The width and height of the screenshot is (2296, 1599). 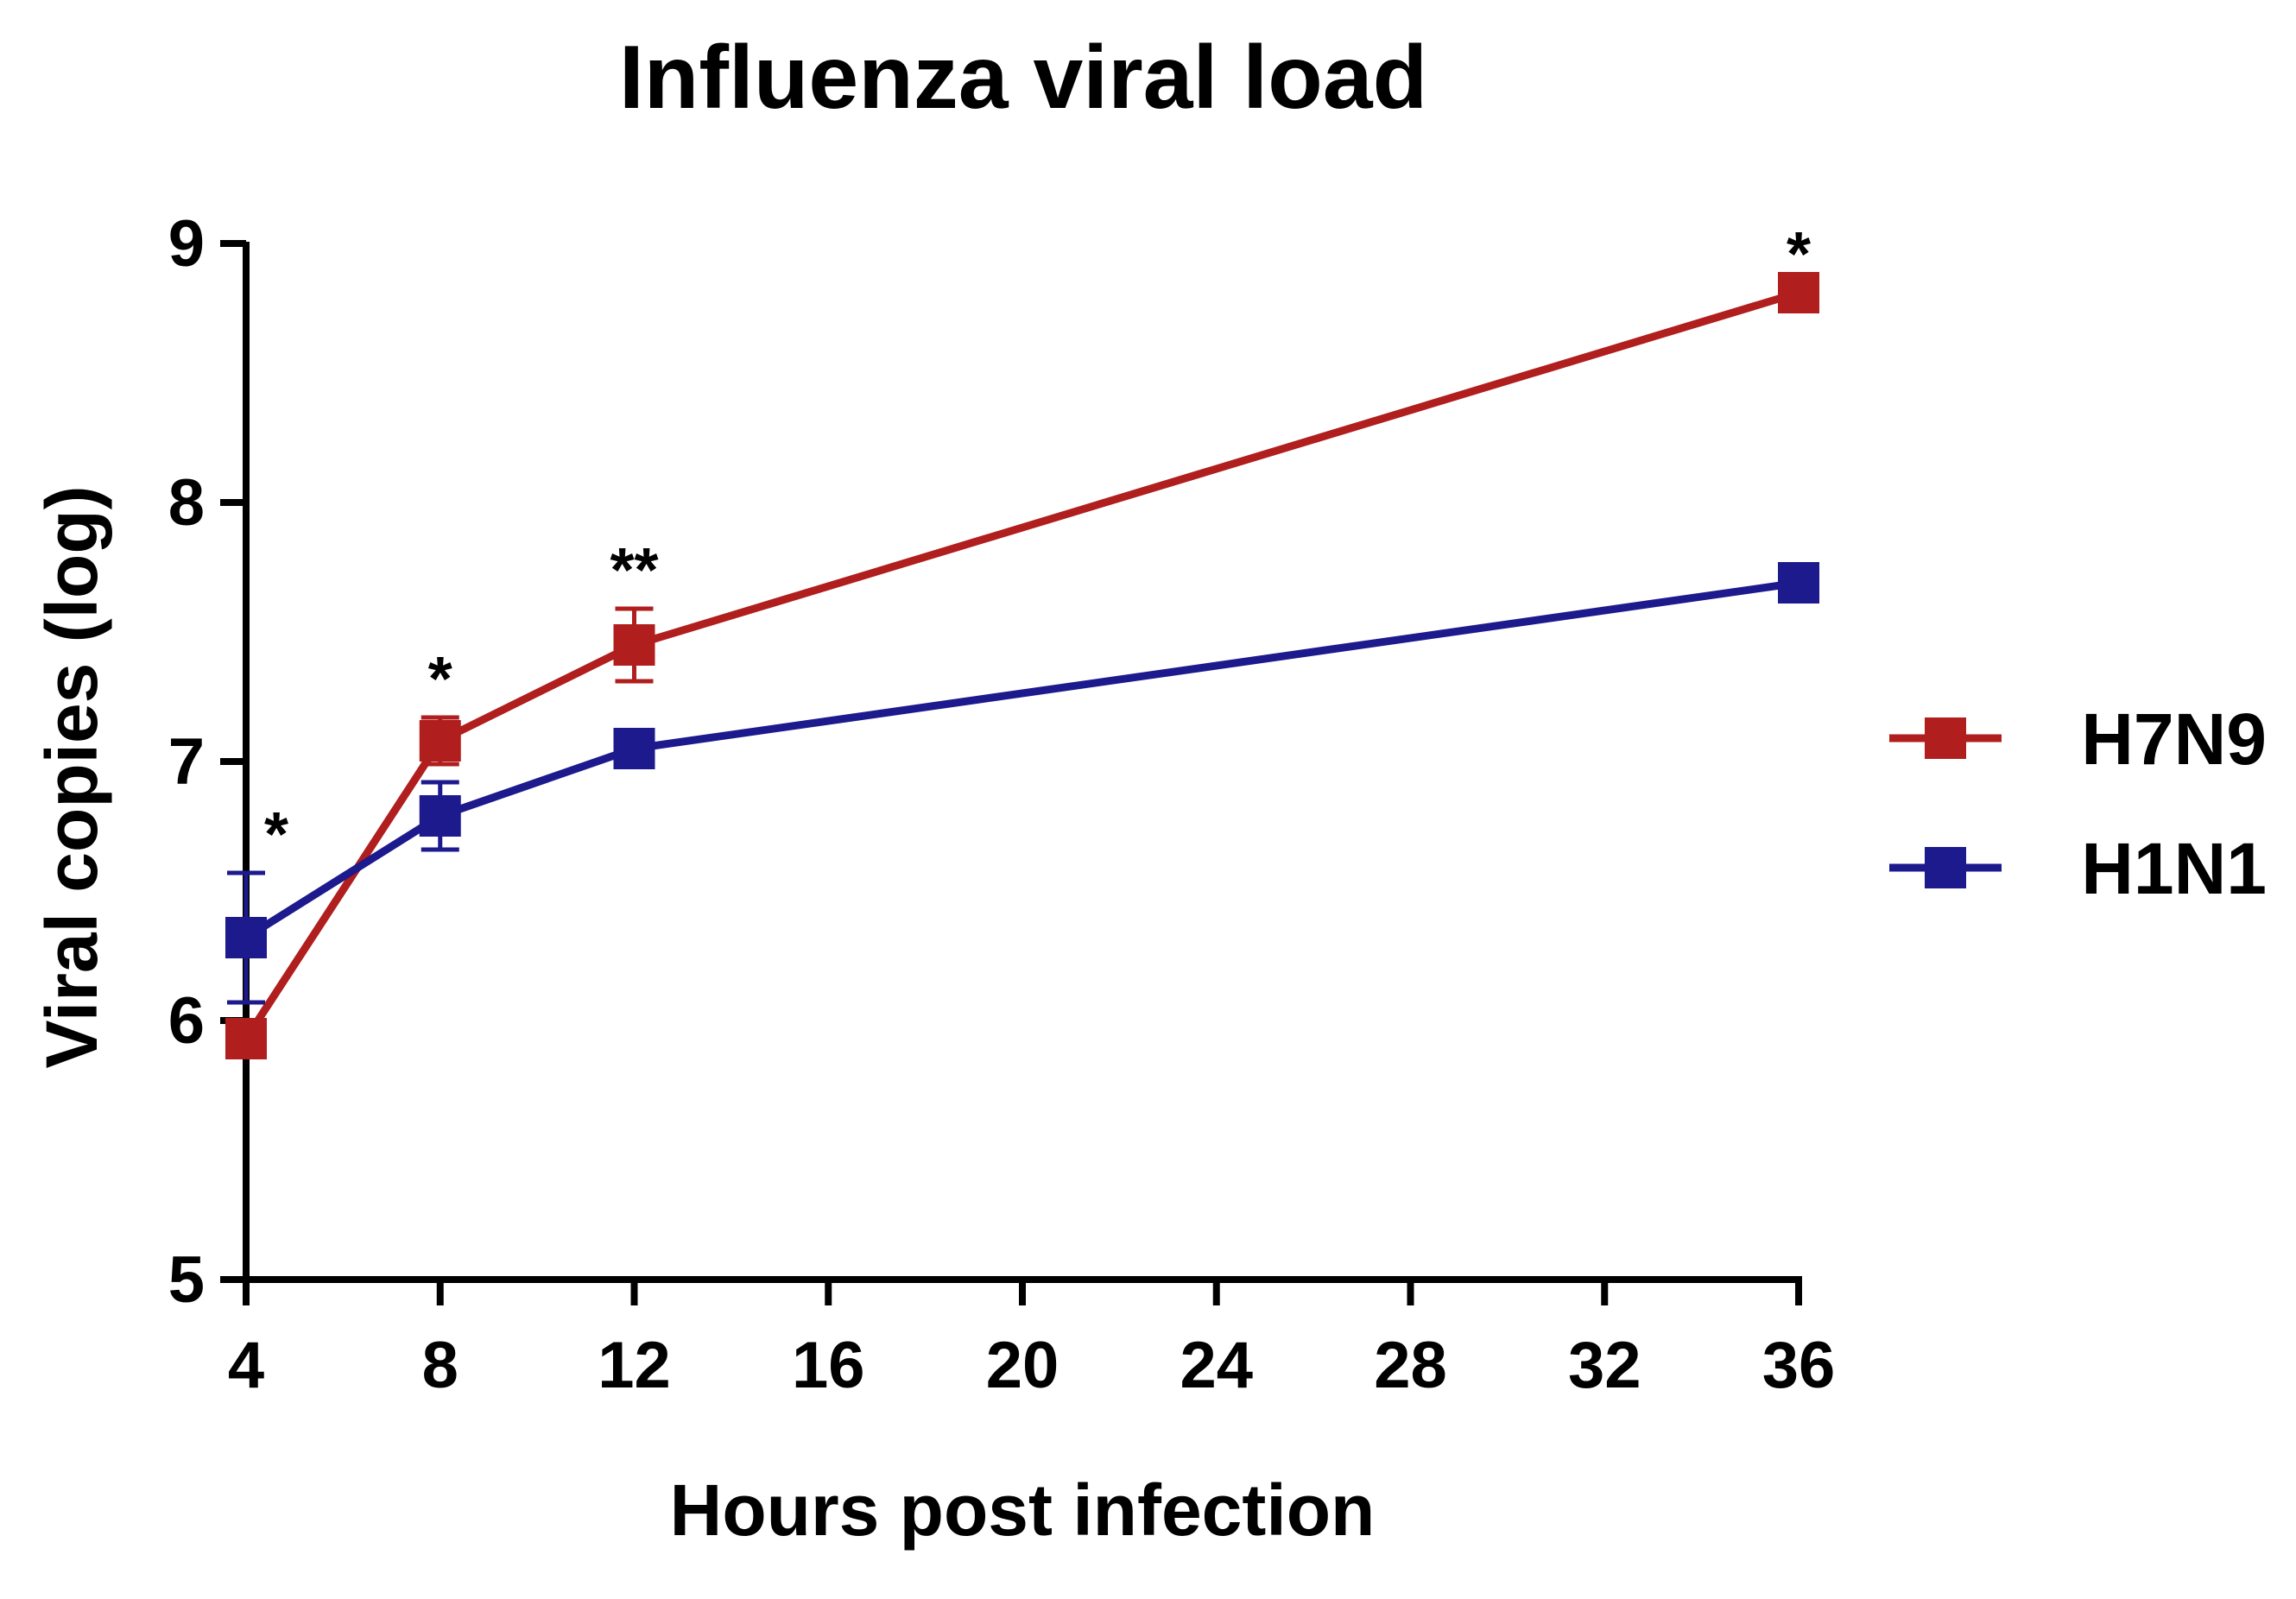 What do you see at coordinates (1799, 1365) in the screenshot?
I see `x-tick-label: 36` at bounding box center [1799, 1365].